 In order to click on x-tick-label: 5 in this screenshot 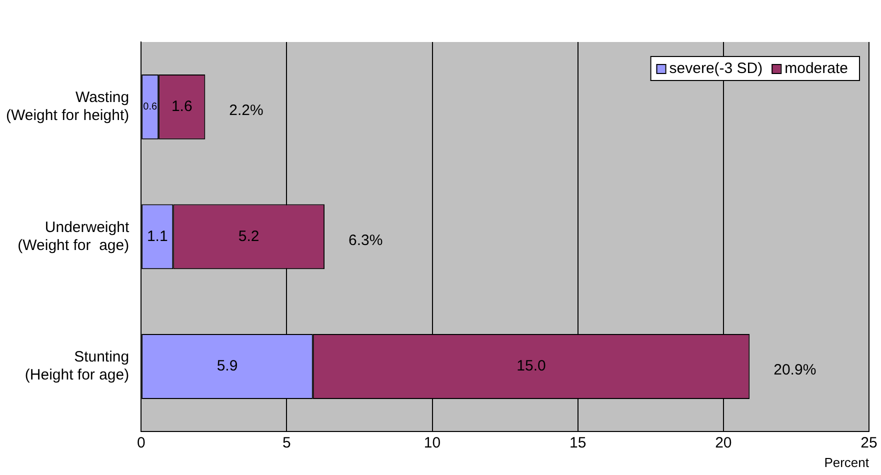, I will do `click(286, 443)`.